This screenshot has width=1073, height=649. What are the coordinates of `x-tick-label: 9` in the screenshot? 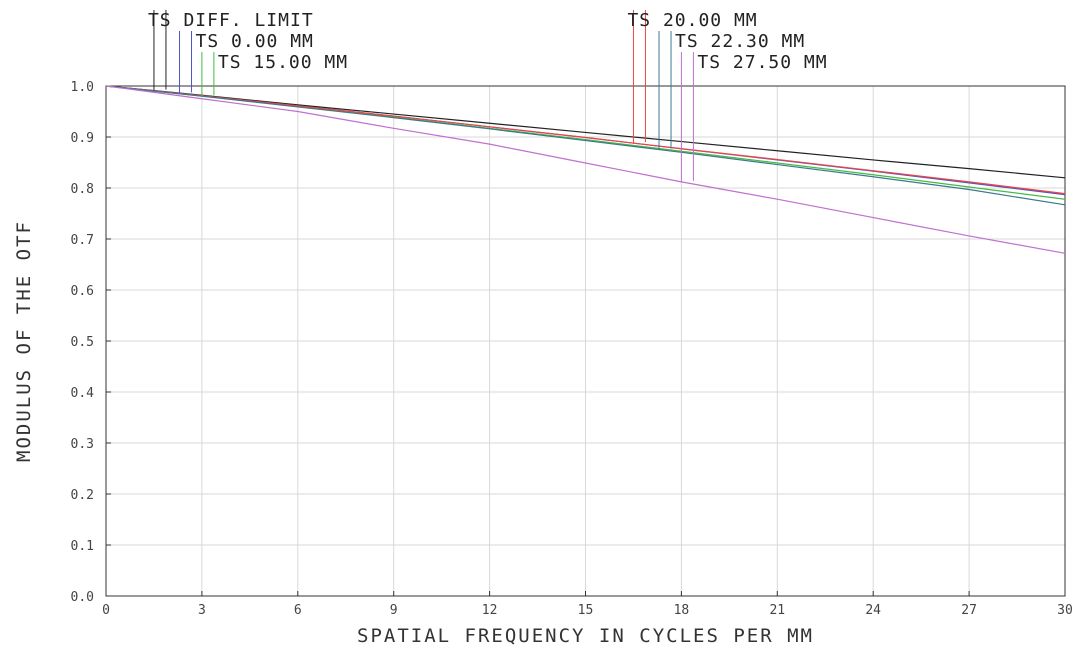 It's located at (394, 610).